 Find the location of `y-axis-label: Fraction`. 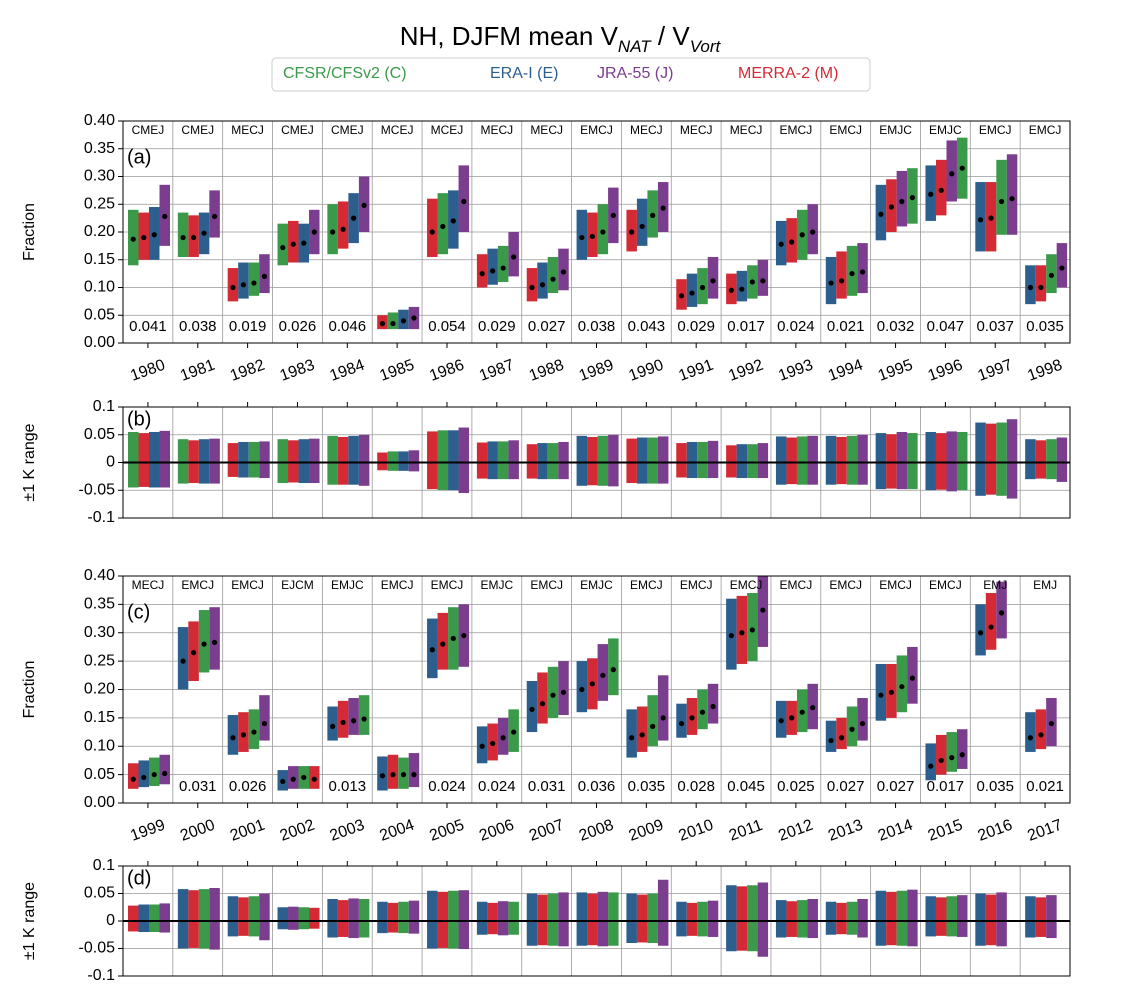

y-axis-label: Fraction is located at coordinates (29, 232).